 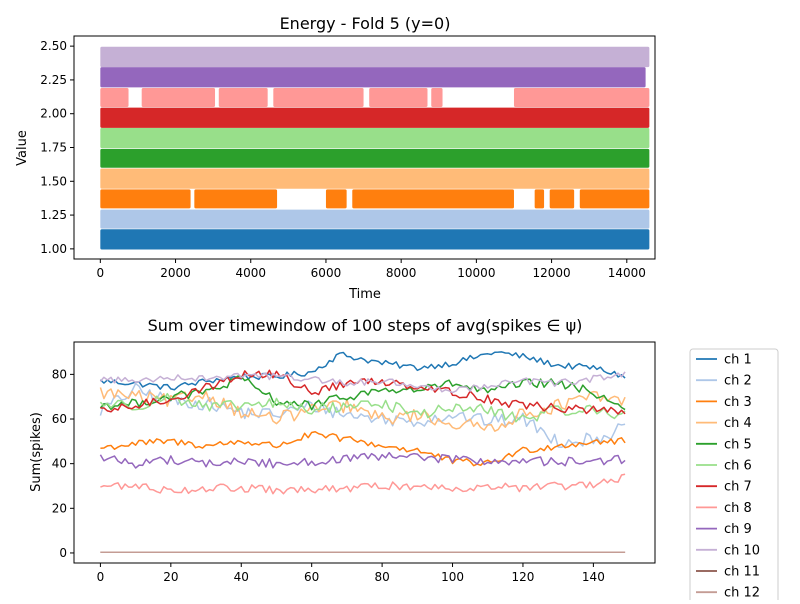 I want to click on energy-x-tick-label: 12000, so click(x=551, y=273).